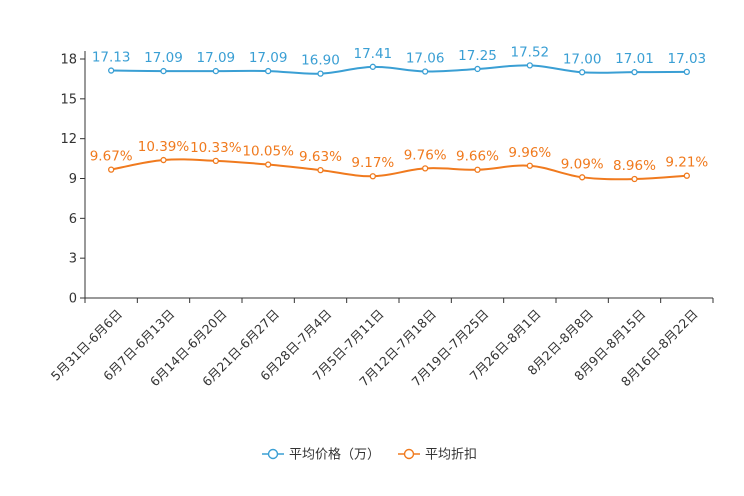  I want to click on y-tick-label: 3, so click(73, 259).